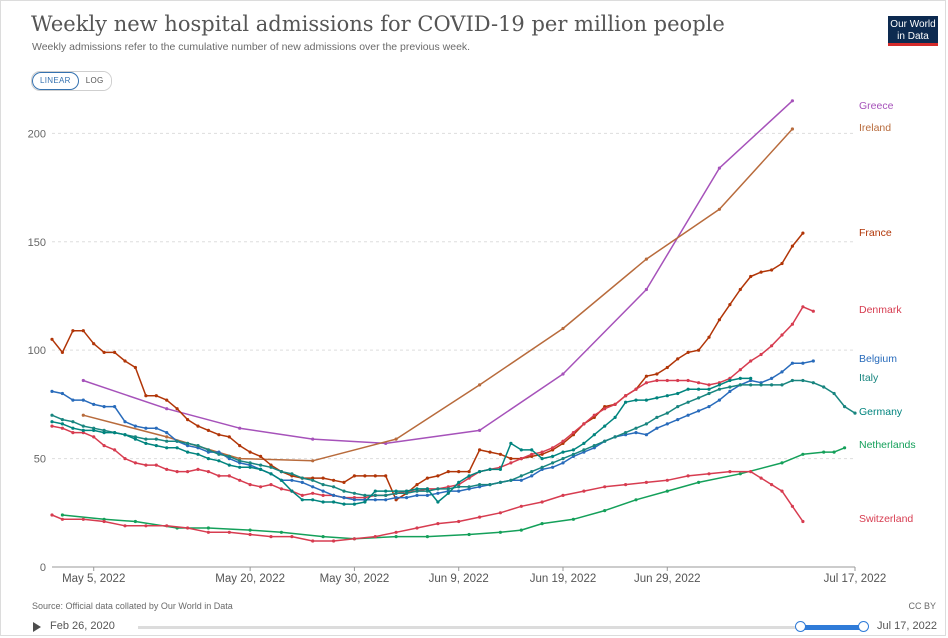 The image size is (948, 638). I want to click on x-tick-label-5: Jun 29, 2022, so click(667, 579).